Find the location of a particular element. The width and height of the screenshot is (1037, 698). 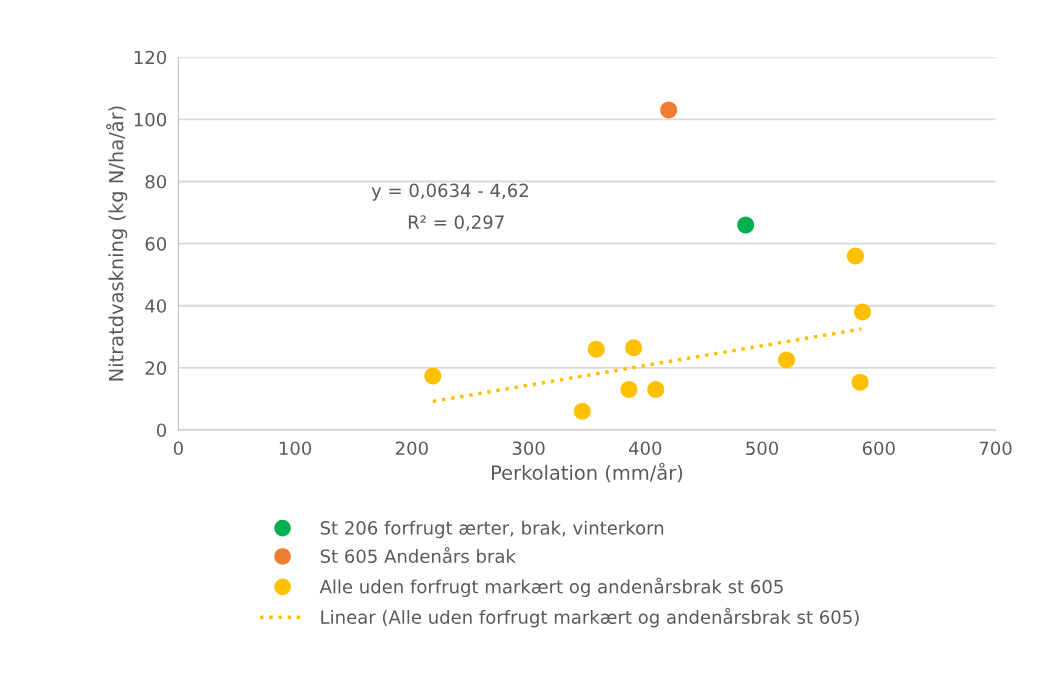

y-tick-label: 0 is located at coordinates (161, 430).